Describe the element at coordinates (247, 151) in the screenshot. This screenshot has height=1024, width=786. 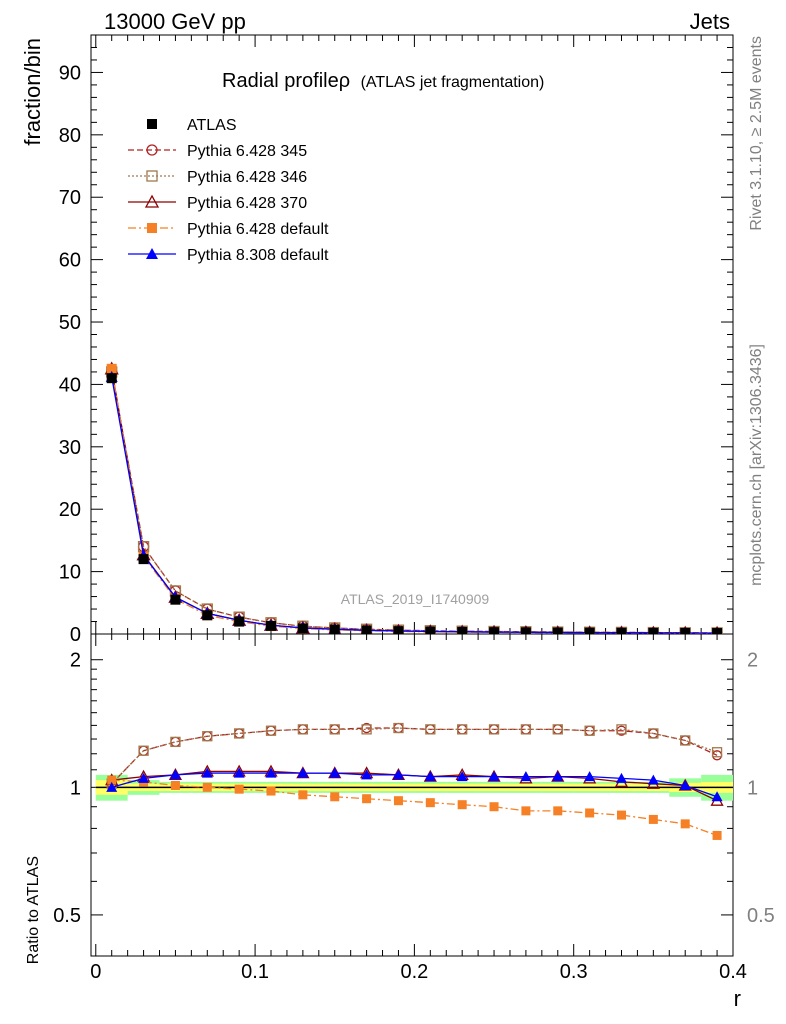
I see `legend-label: Pythia 6.428 345` at that location.